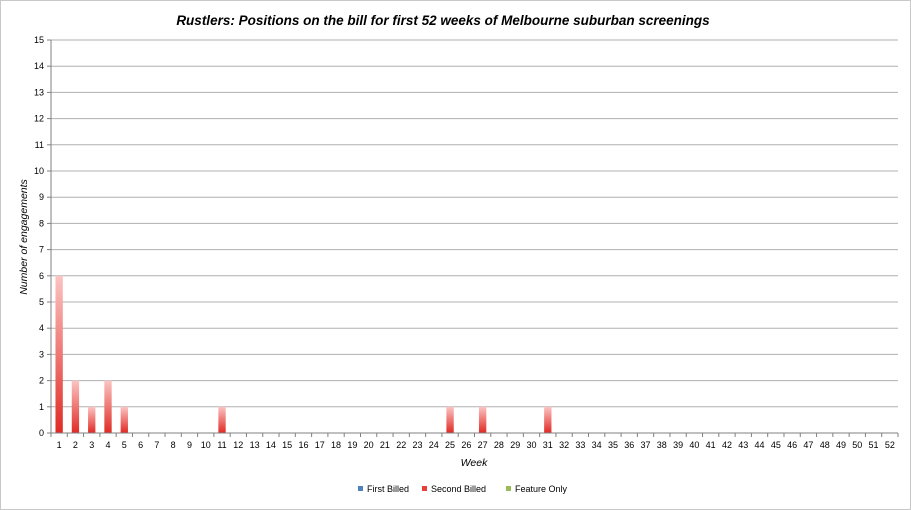  Describe the element at coordinates (450, 445) in the screenshot. I see `x-tick-label: 25` at that location.